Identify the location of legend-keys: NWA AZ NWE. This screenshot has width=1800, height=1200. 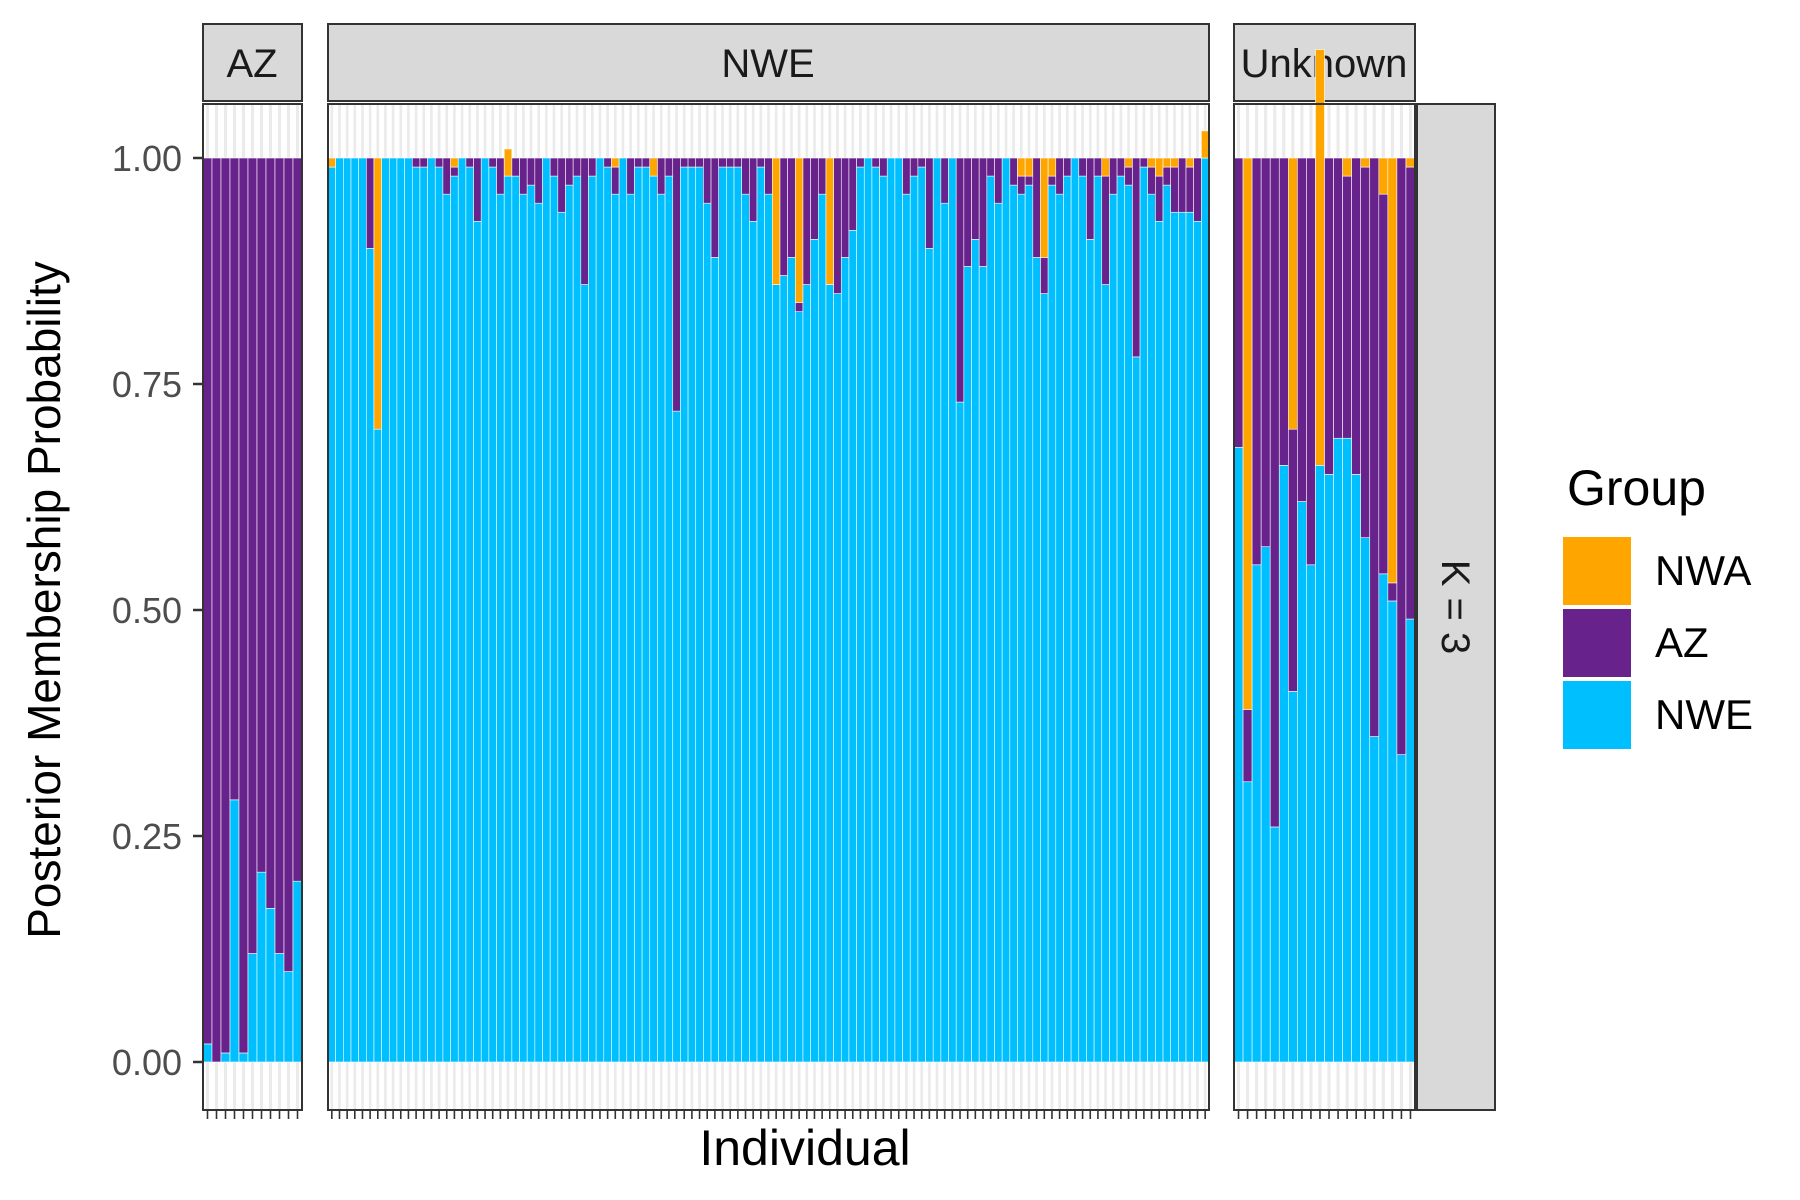
(1658, 643).